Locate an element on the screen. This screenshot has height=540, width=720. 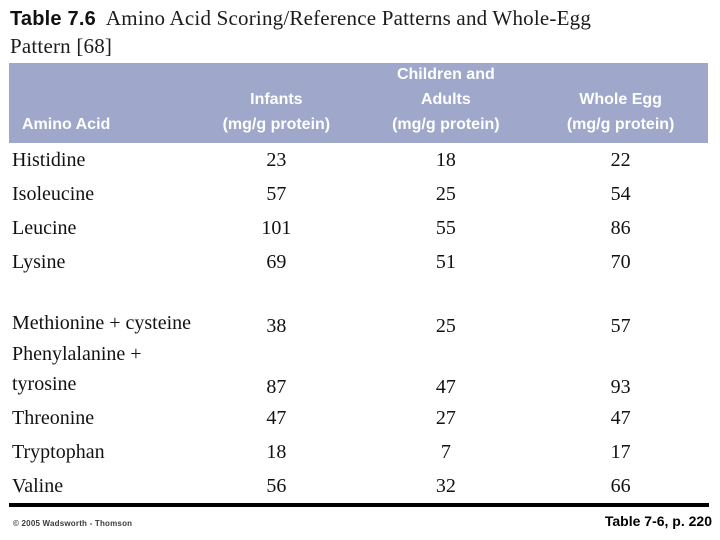
table-row: Methionine + cysteine 38 25 57 is located at coordinates (358, 309).